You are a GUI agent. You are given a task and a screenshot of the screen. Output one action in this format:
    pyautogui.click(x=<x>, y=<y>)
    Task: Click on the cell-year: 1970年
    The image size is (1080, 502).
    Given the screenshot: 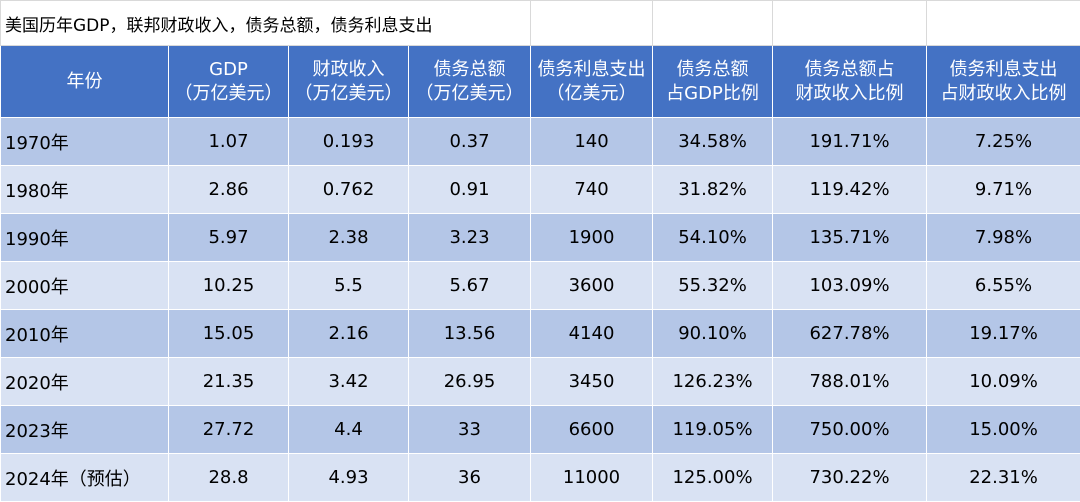 What is the action you would take?
    pyautogui.click(x=85, y=142)
    